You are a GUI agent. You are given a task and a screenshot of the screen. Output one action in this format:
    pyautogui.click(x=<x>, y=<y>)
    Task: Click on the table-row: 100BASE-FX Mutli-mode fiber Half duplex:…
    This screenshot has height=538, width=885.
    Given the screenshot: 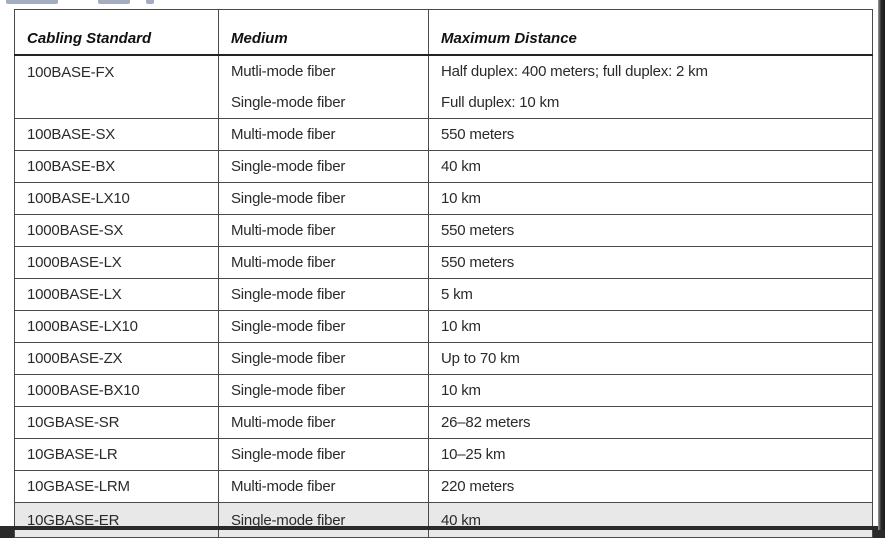 What is the action you would take?
    pyautogui.click(x=443, y=86)
    